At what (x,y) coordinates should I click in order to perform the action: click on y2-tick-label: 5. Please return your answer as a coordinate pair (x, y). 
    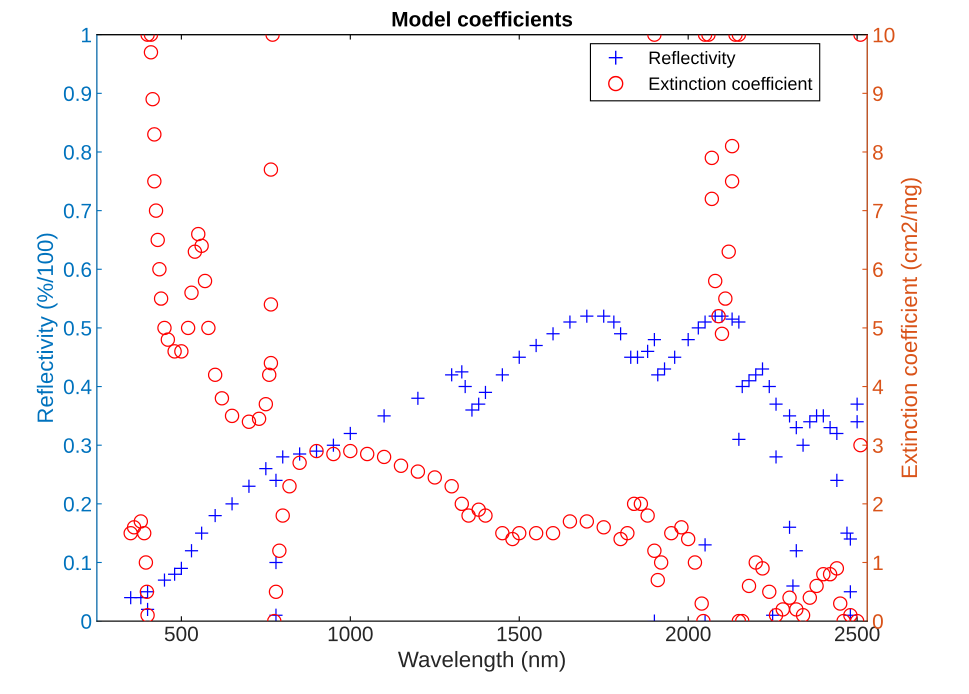
    Looking at the image, I should click on (877, 328).